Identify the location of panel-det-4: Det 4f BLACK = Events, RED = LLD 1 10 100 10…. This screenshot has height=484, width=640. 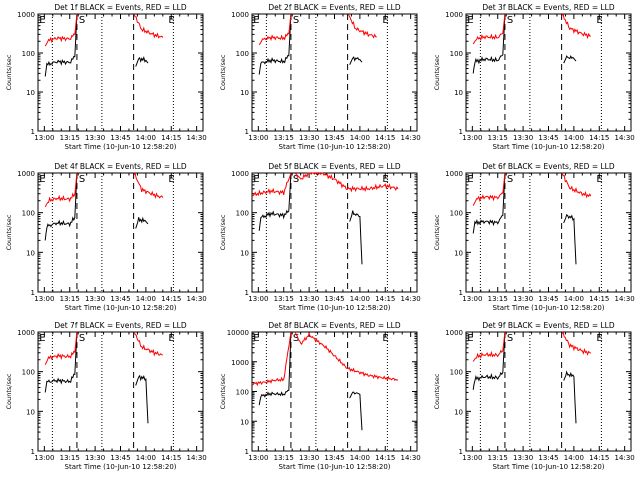
(106, 237).